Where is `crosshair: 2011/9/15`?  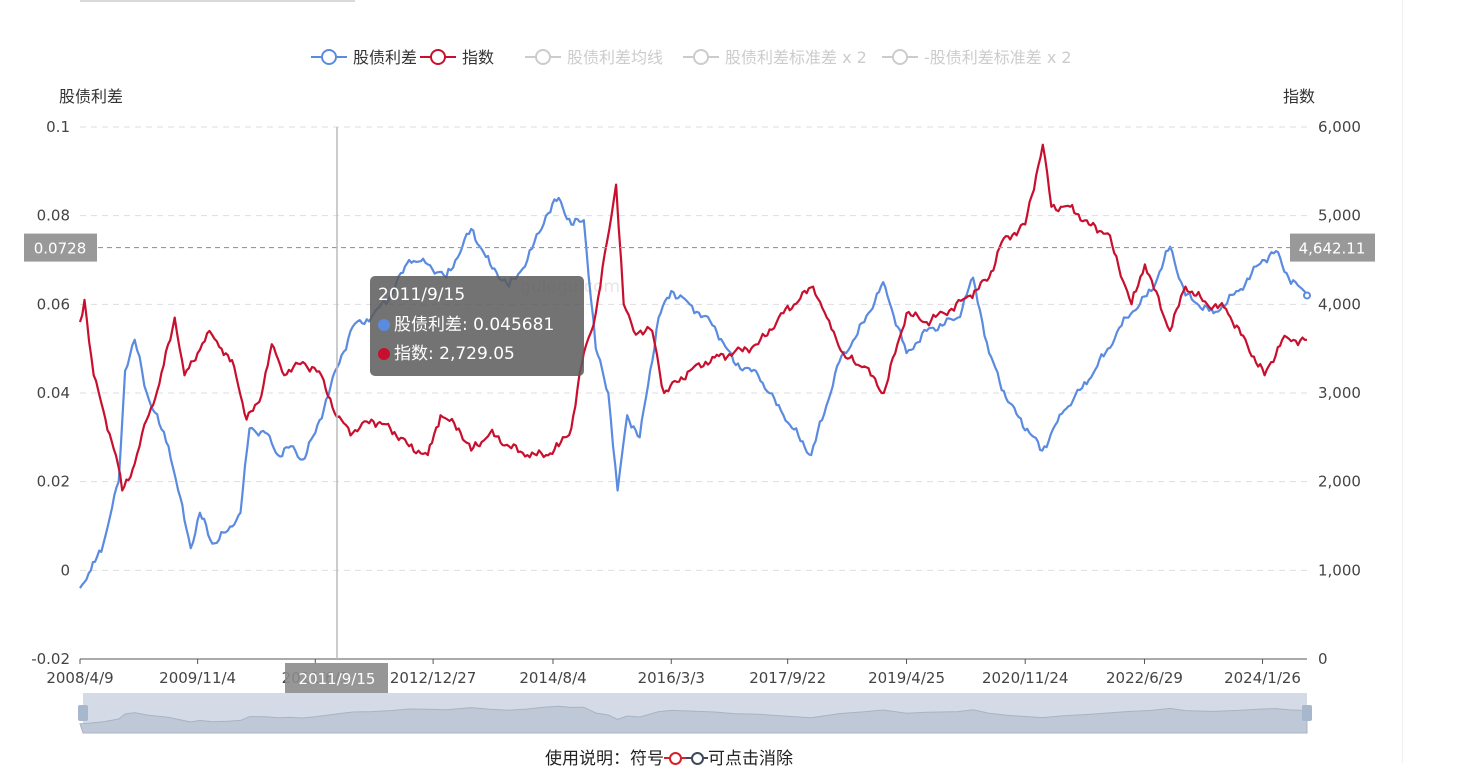
crosshair: 2011/9/15 is located at coordinates (336, 410).